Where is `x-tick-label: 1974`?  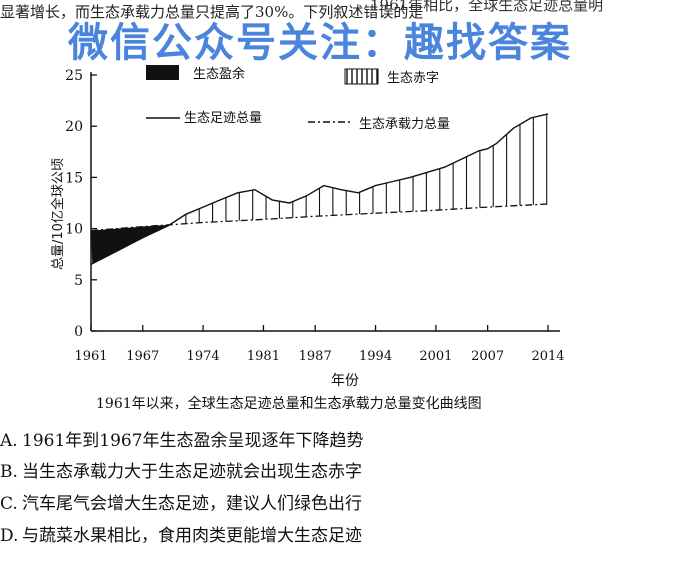
x-tick-label: 1974 is located at coordinates (203, 356).